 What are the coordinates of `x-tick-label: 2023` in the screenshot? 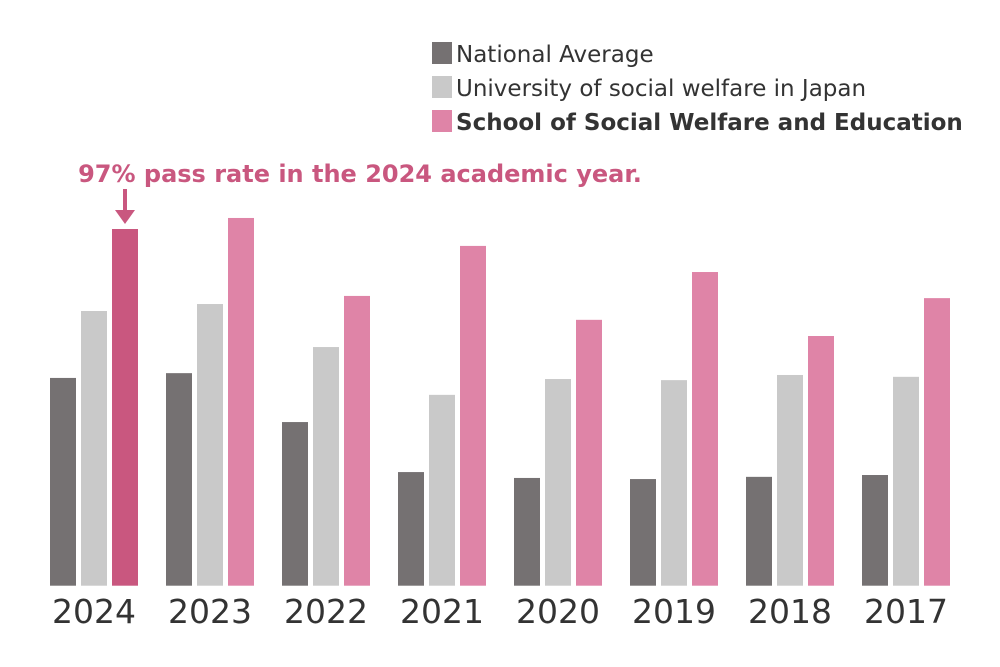 It's located at (210, 611).